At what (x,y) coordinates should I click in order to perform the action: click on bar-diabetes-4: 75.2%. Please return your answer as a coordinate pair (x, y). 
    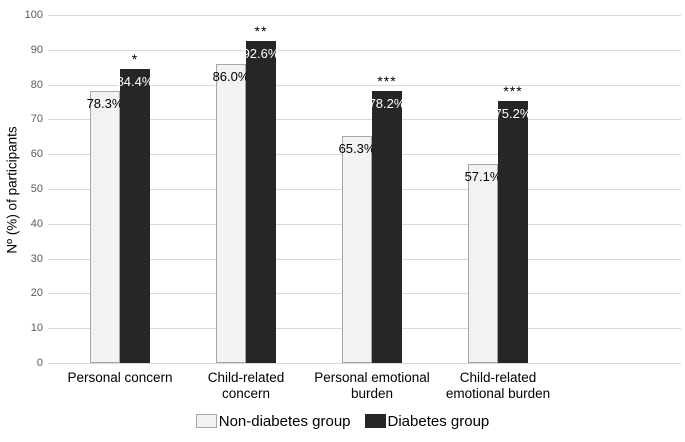
    Looking at the image, I should click on (513, 232).